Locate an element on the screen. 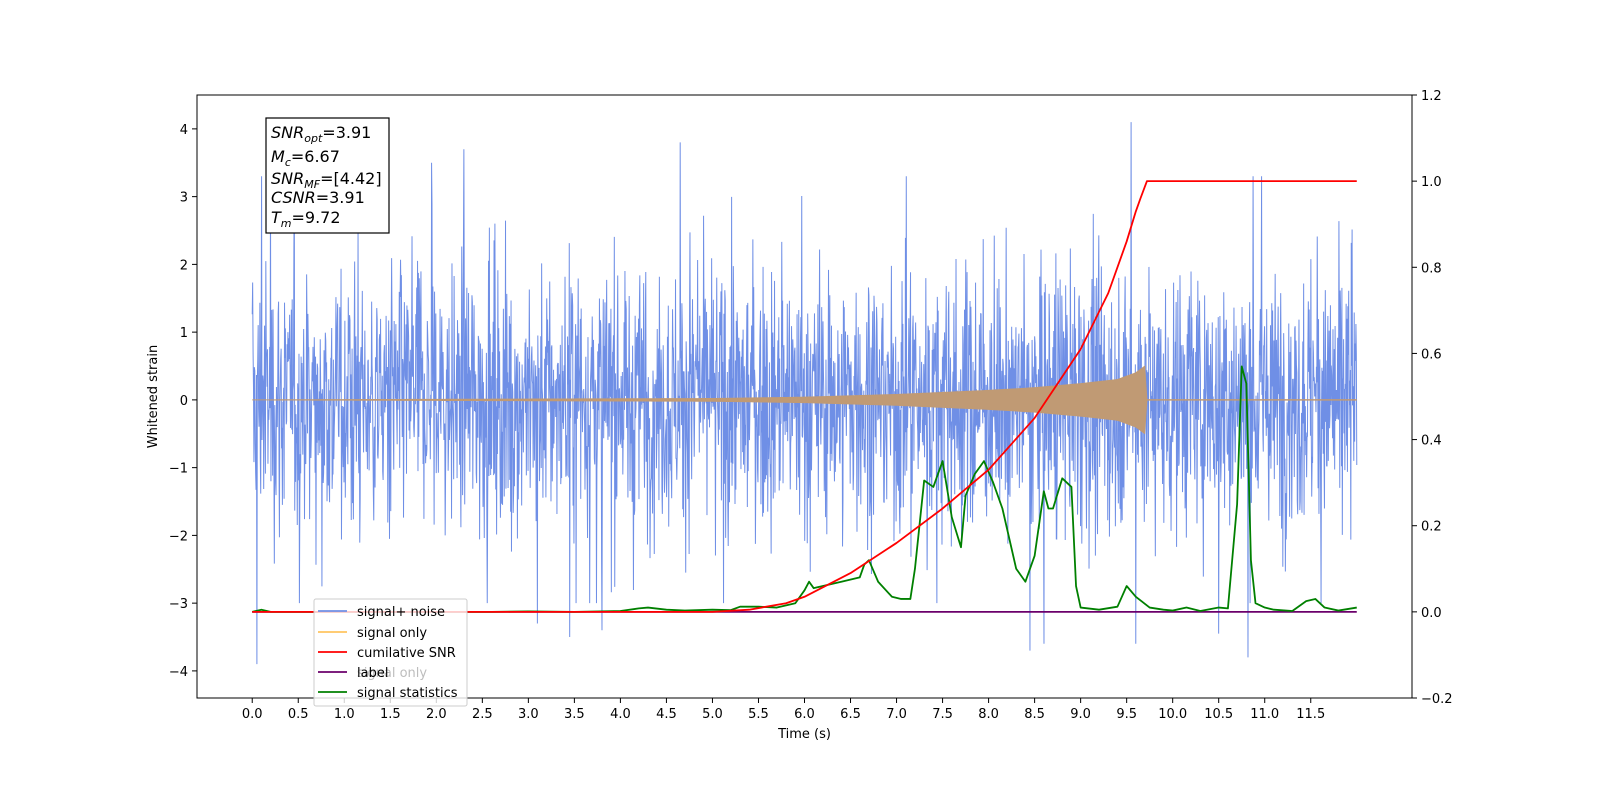  y2-tick-label: 1.0 is located at coordinates (1431, 182).